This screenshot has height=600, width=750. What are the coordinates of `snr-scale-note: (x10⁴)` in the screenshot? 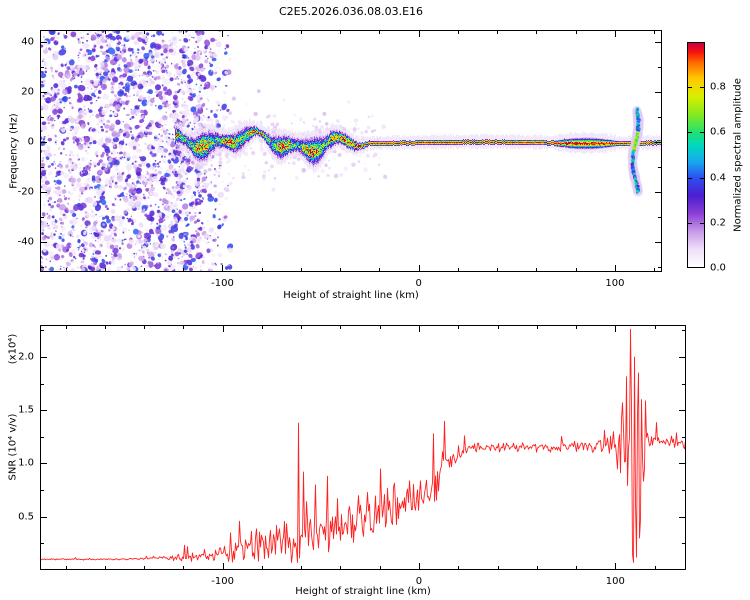 It's located at (13, 349).